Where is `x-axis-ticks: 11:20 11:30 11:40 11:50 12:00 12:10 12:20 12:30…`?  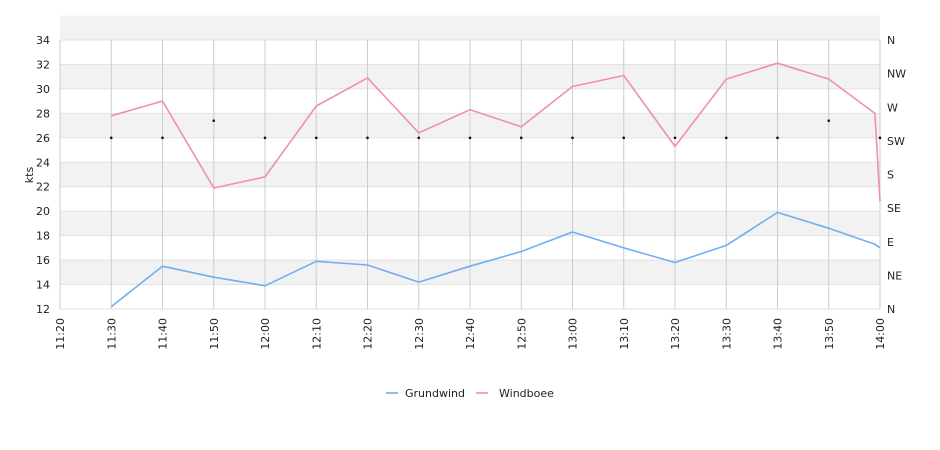 x-axis-ticks: 11:20 11:30 11:40 11:50 12:00 12:10 12:20 12:30… is located at coordinates (470, 334).